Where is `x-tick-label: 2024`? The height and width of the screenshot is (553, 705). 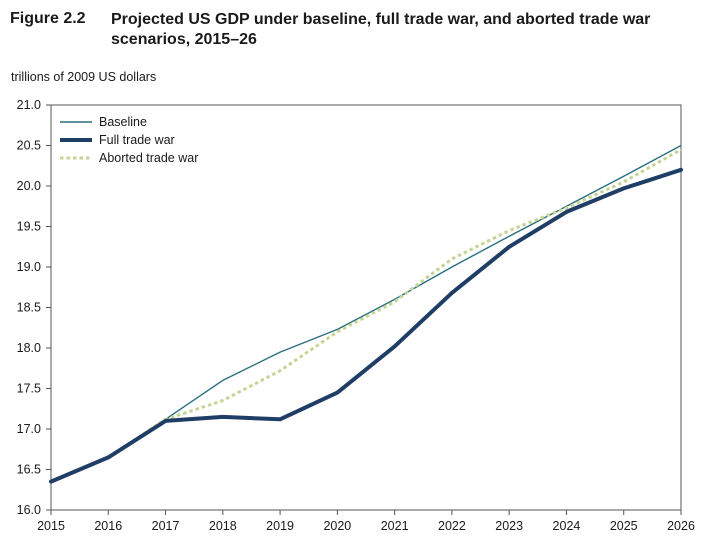
x-tick-label: 2024 is located at coordinates (567, 526).